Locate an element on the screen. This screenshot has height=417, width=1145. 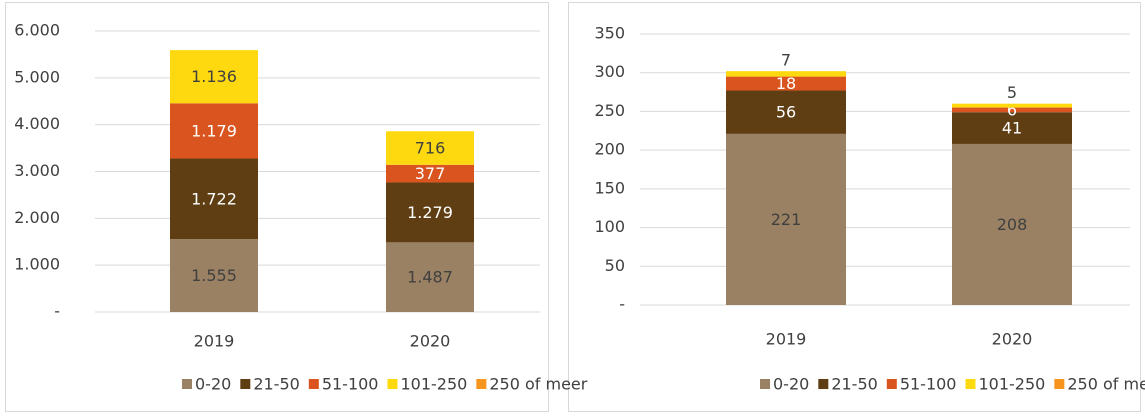
data-label: 221 is located at coordinates (786, 219).